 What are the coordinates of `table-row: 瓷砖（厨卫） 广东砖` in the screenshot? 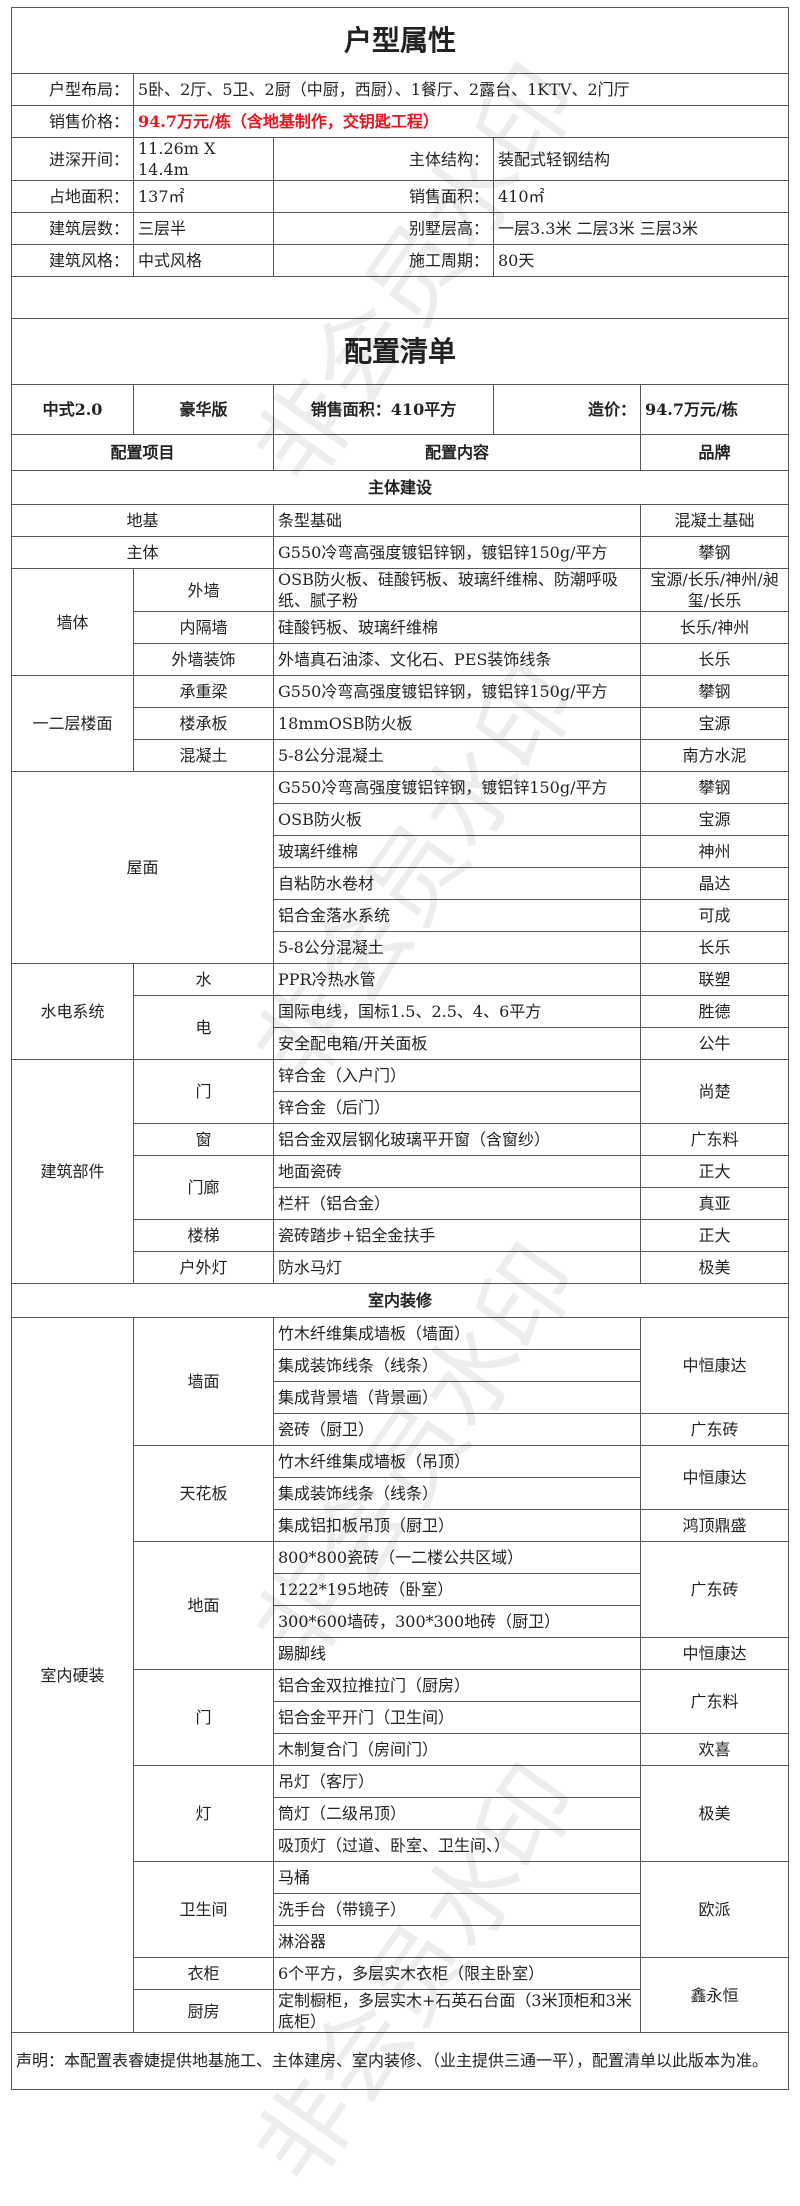 It's located at (400, 1429).